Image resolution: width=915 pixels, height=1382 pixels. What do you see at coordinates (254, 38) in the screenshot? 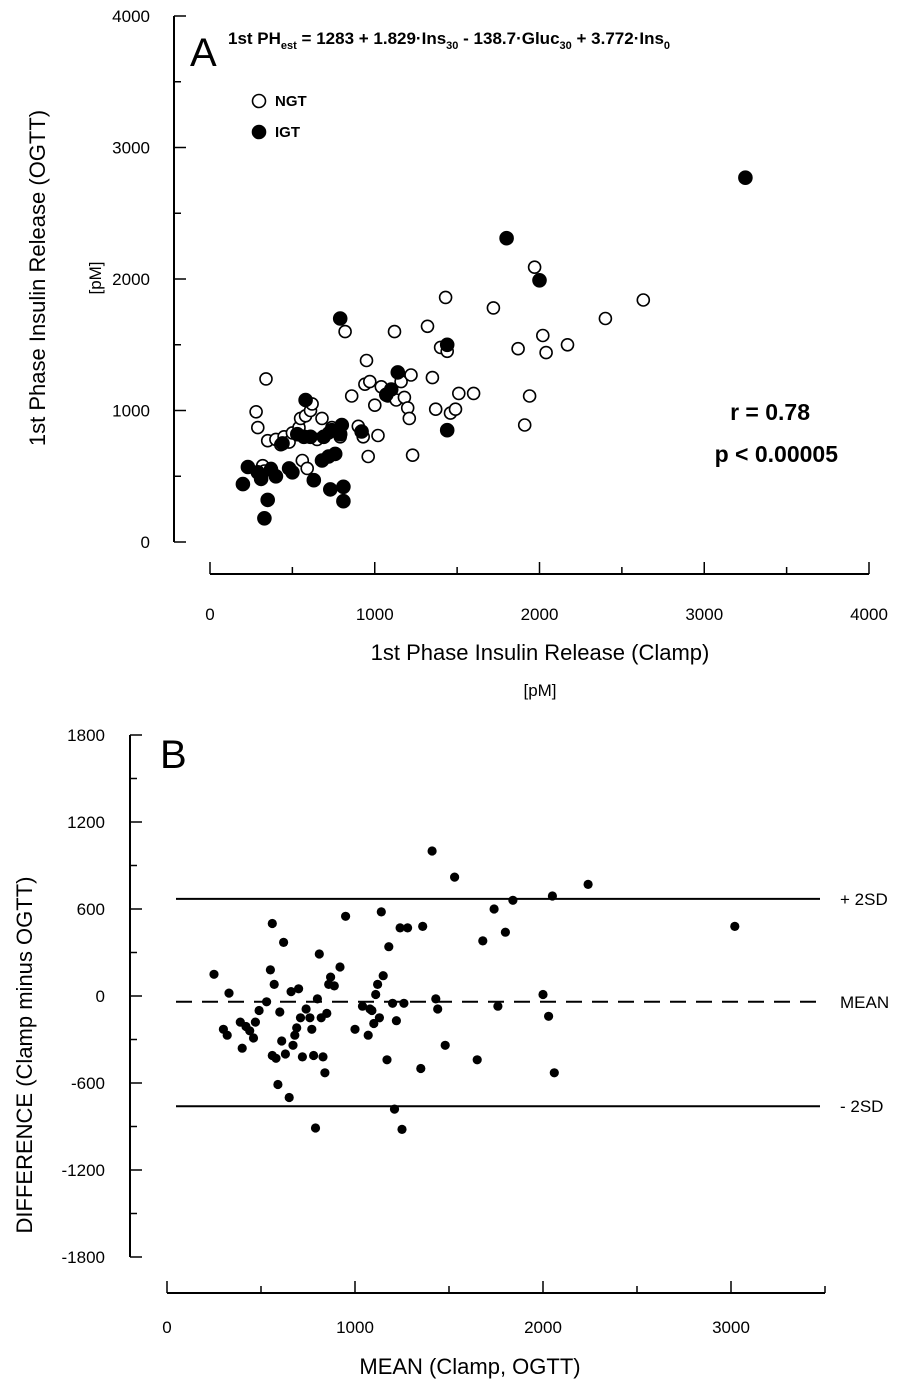
I see `equation-term: 1st PH` at bounding box center [254, 38].